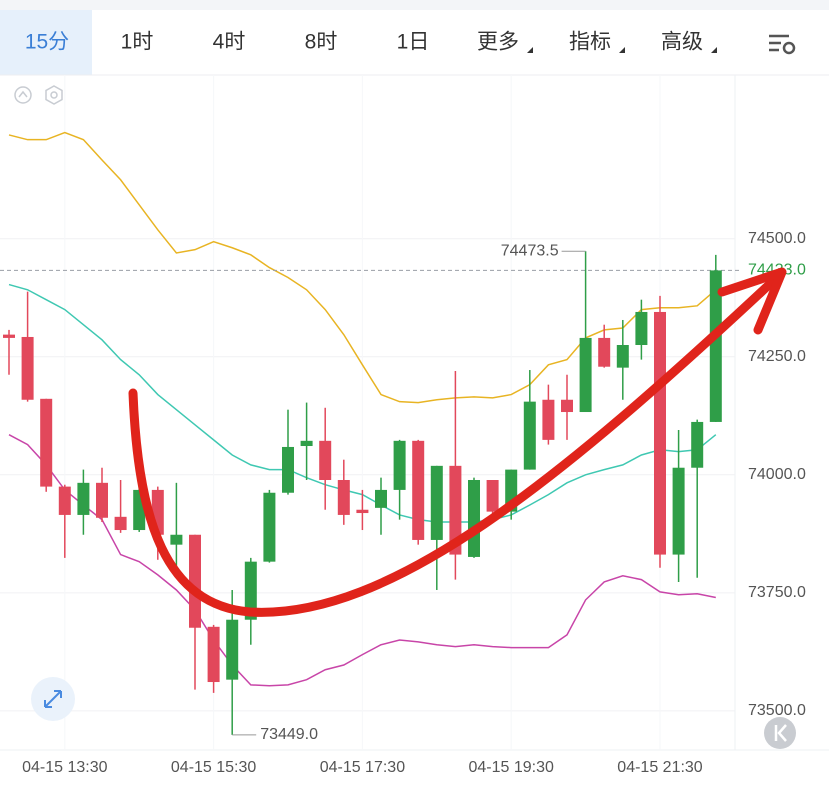 Image resolution: width=829 pixels, height=791 pixels. Describe the element at coordinates (321, 42) in the screenshot. I see `tab: 8时` at that location.